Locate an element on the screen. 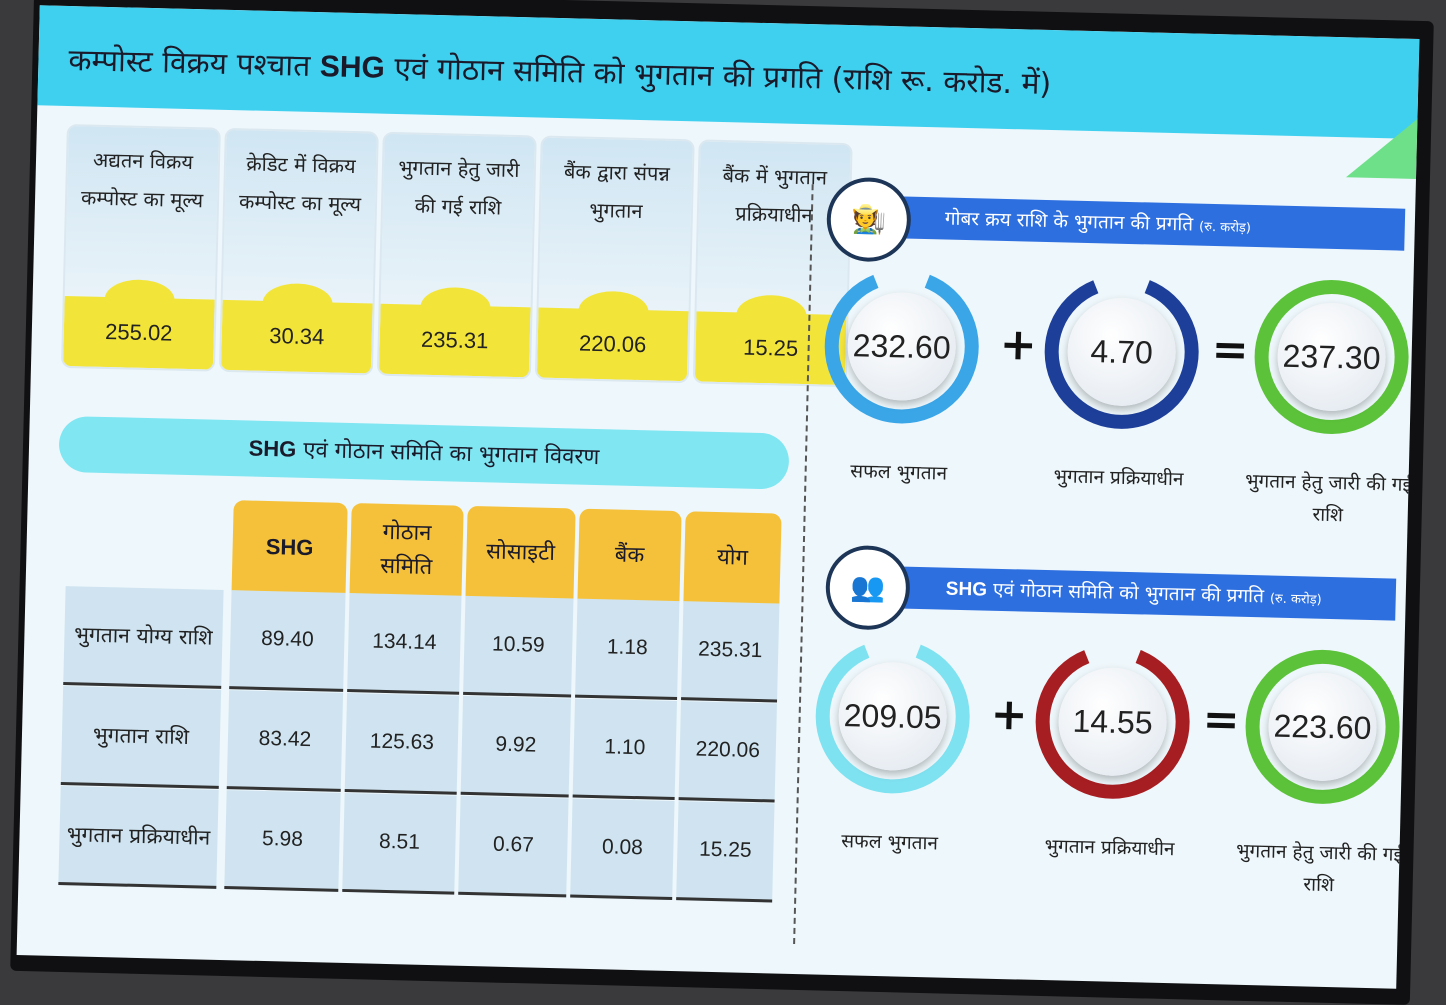 The image size is (1446, 1005). table-cell: 125.63 is located at coordinates (402, 743).